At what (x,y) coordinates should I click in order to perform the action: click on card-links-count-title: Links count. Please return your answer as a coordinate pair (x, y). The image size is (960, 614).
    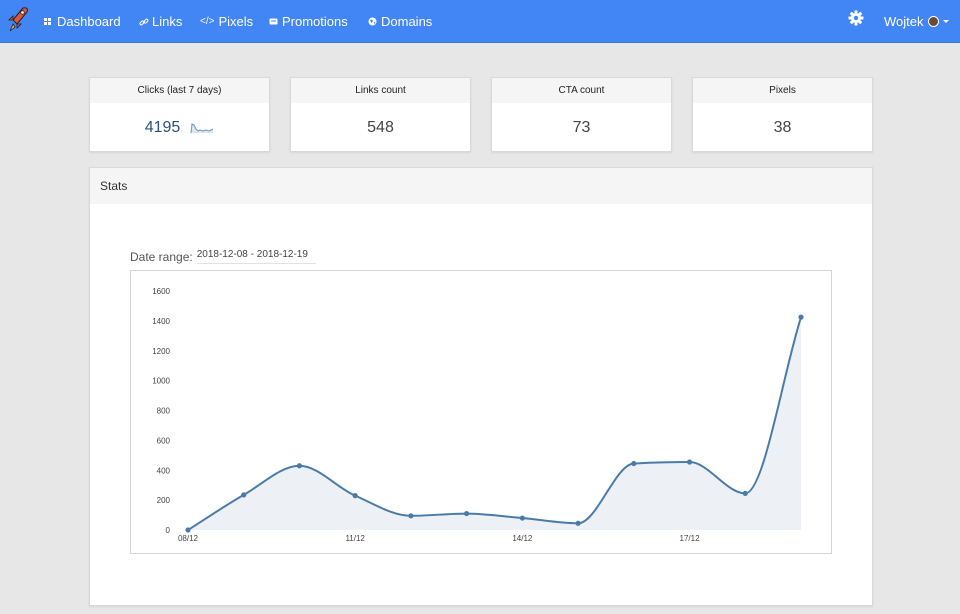
    Looking at the image, I should click on (380, 90).